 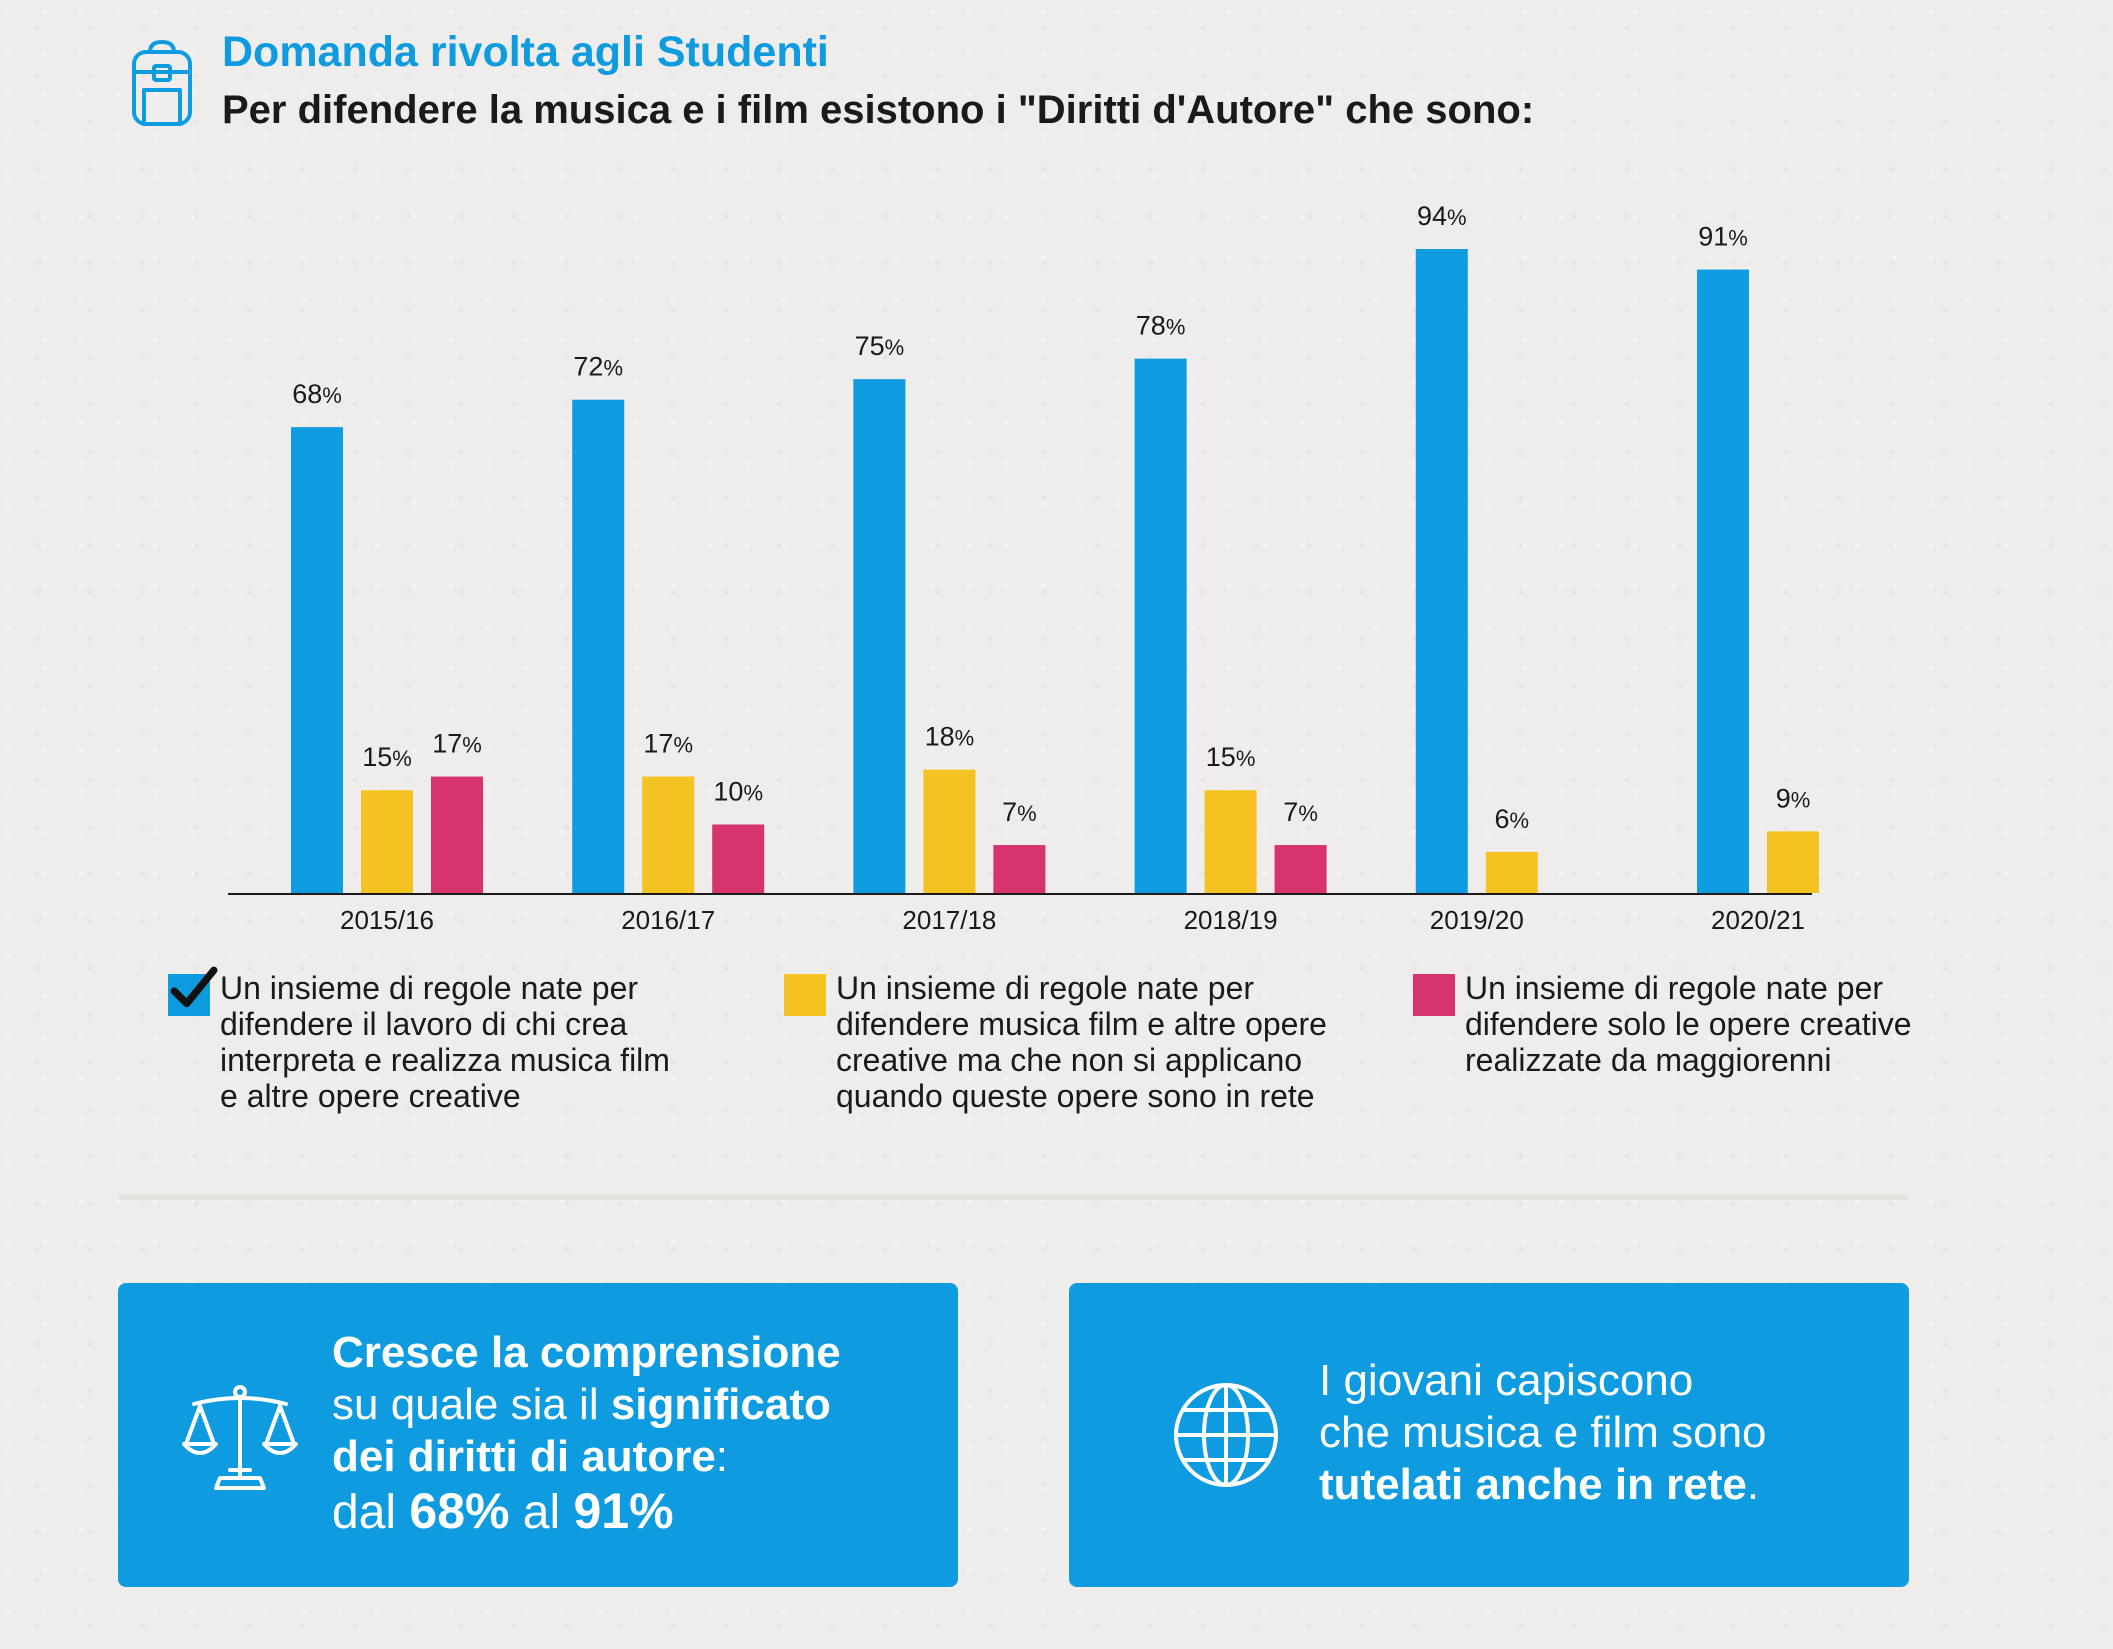 What do you see at coordinates (1758, 920) in the screenshot?
I see `x-tick-label: 2020/21` at bounding box center [1758, 920].